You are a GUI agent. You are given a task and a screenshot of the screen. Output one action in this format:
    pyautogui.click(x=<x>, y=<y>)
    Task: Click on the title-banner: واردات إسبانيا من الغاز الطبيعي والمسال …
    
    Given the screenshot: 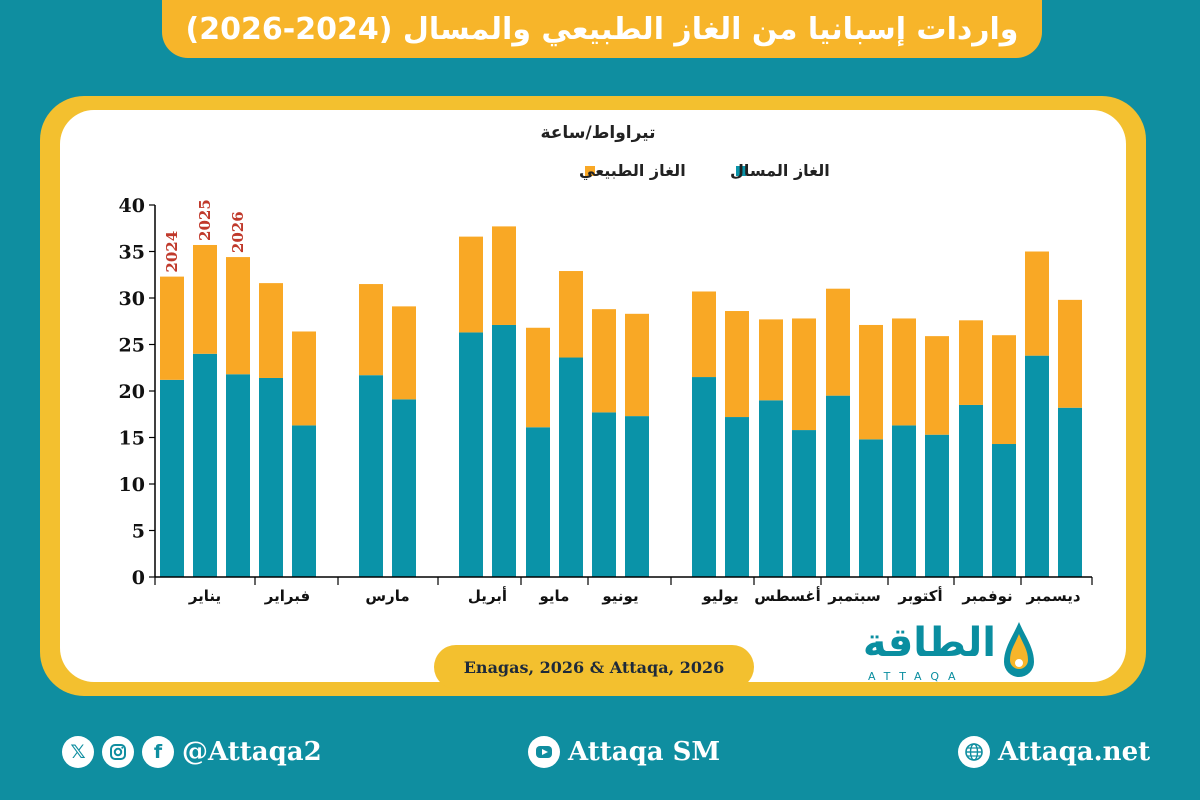 What is the action you would take?
    pyautogui.click(x=602, y=29)
    